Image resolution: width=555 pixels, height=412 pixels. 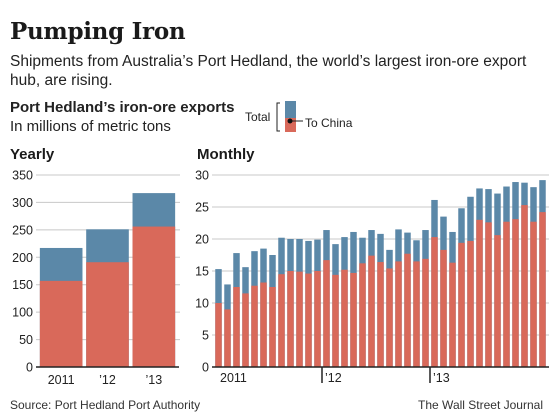 I want to click on yearly-panel-title: Yearly, so click(x=32, y=154).